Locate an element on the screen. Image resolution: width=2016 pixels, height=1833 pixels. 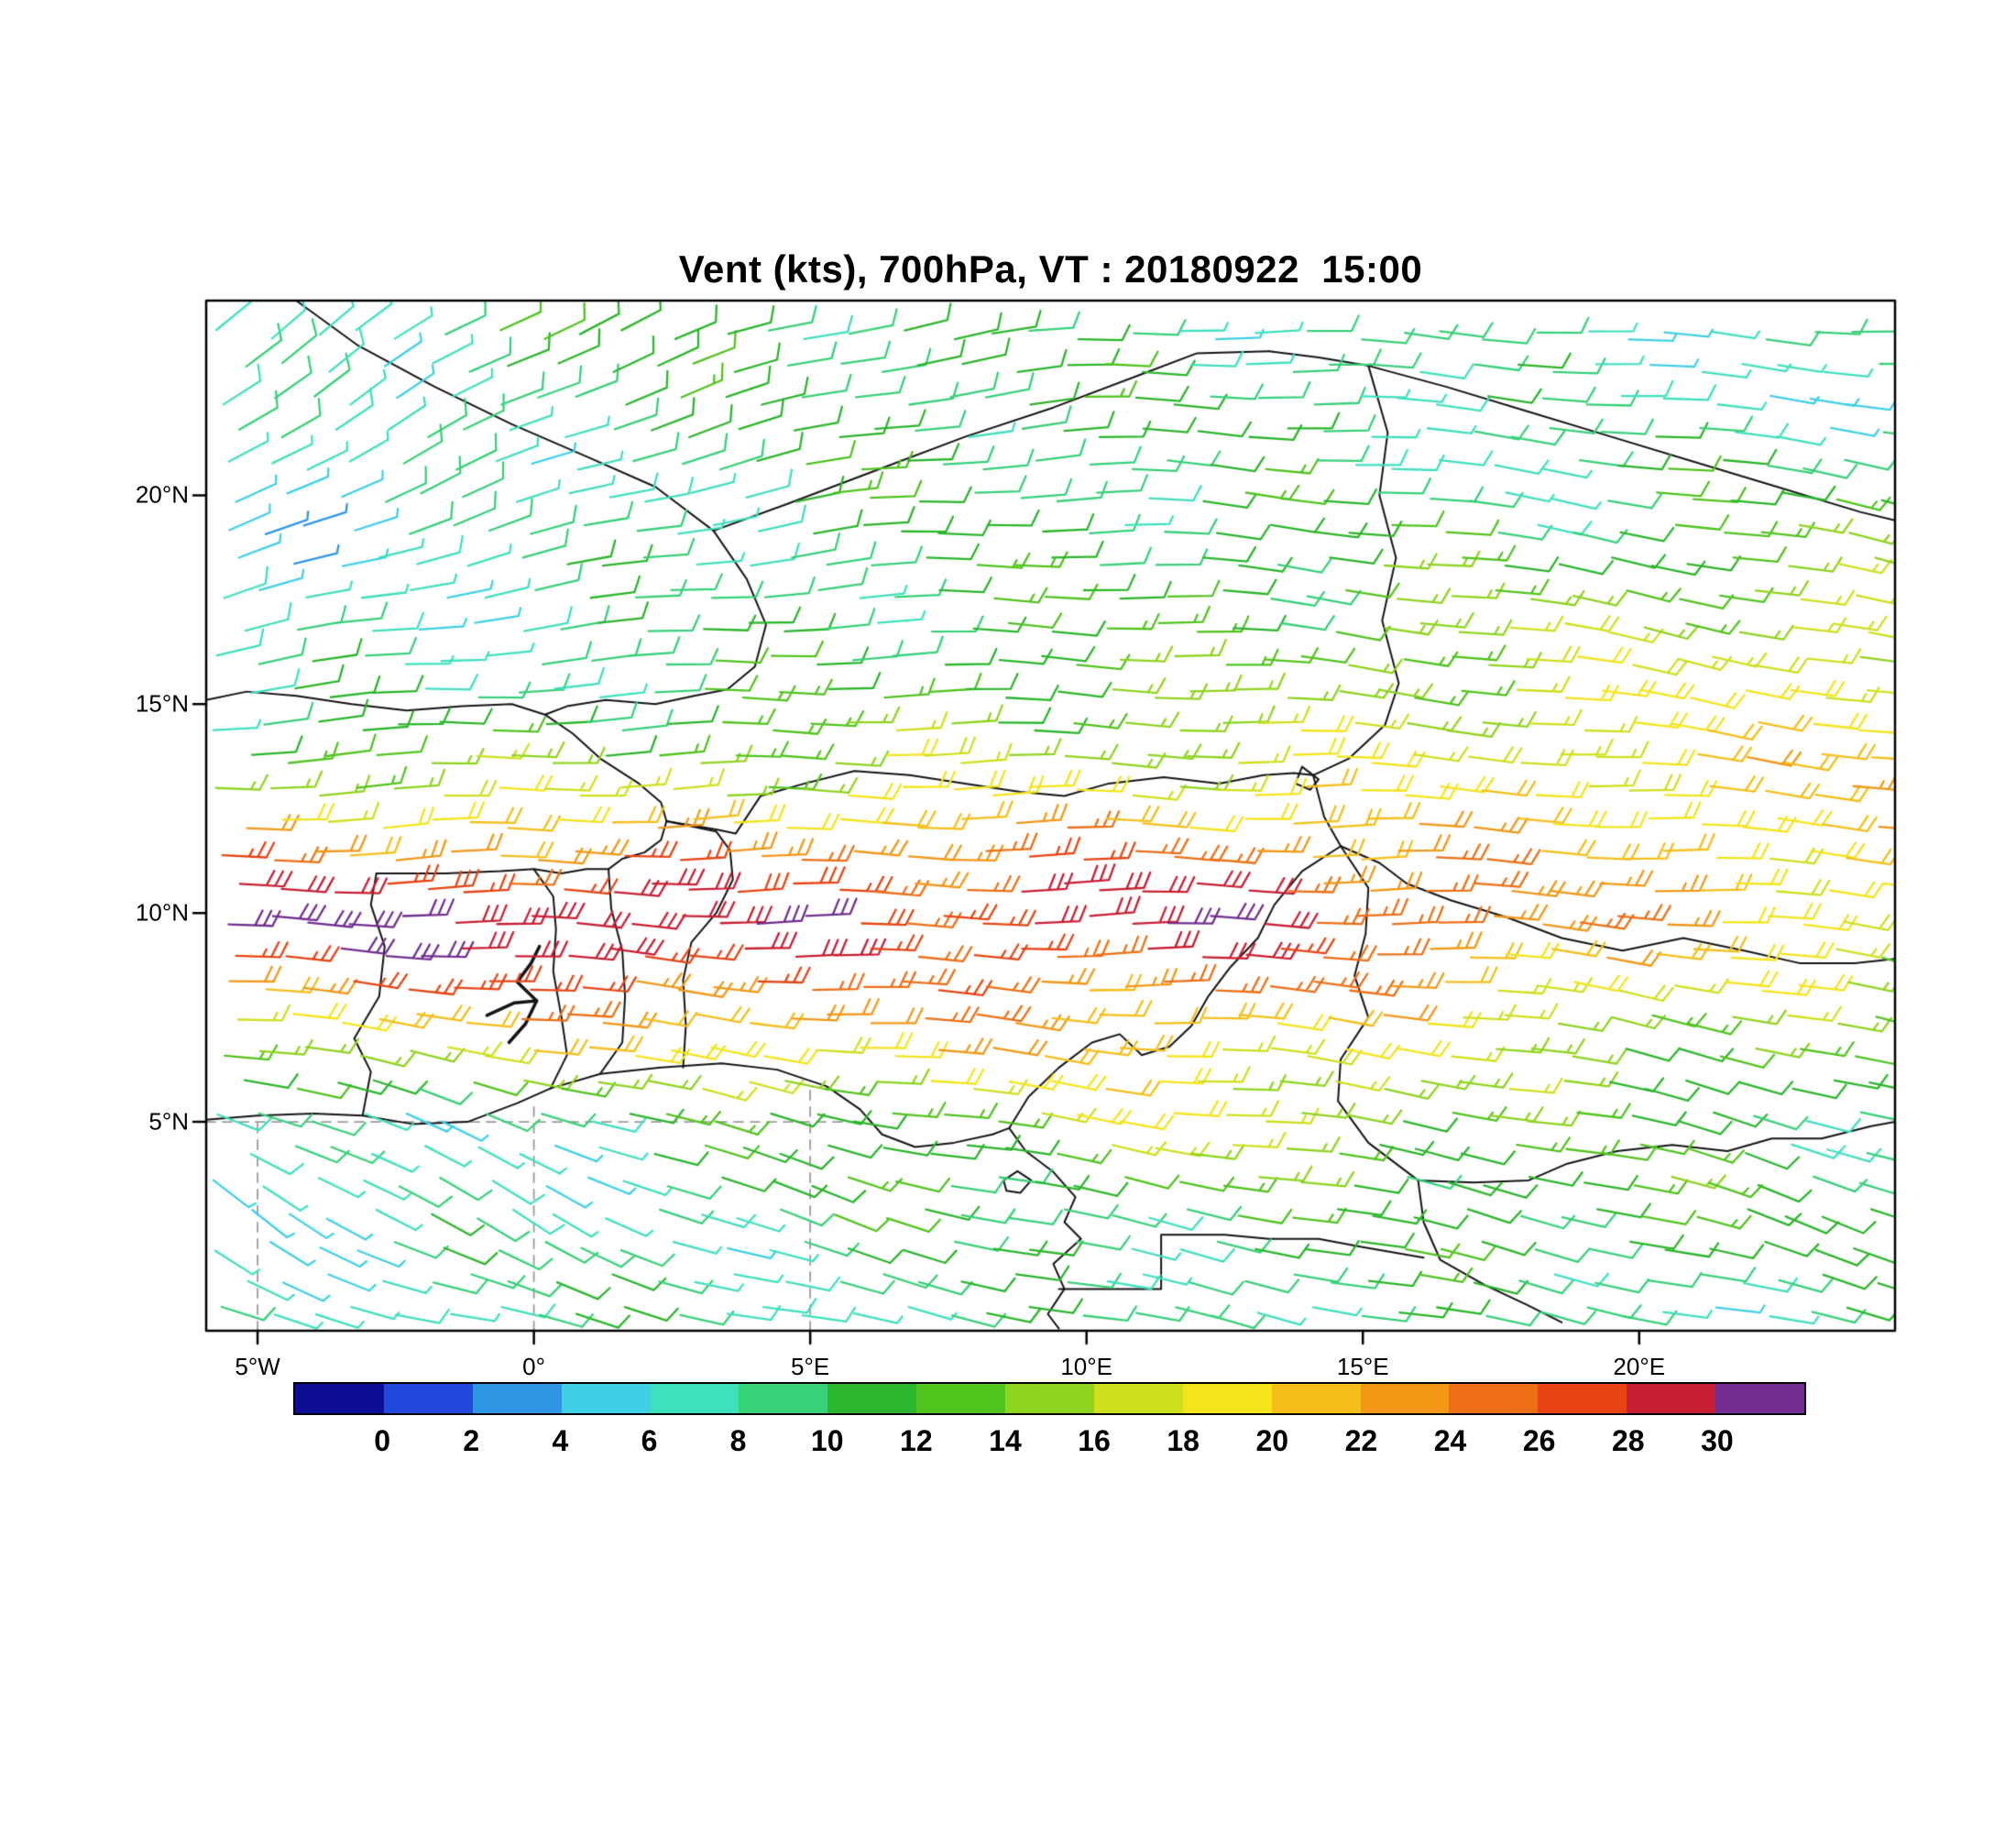
colorbar-tick-label: 14 is located at coordinates (1005, 1440).